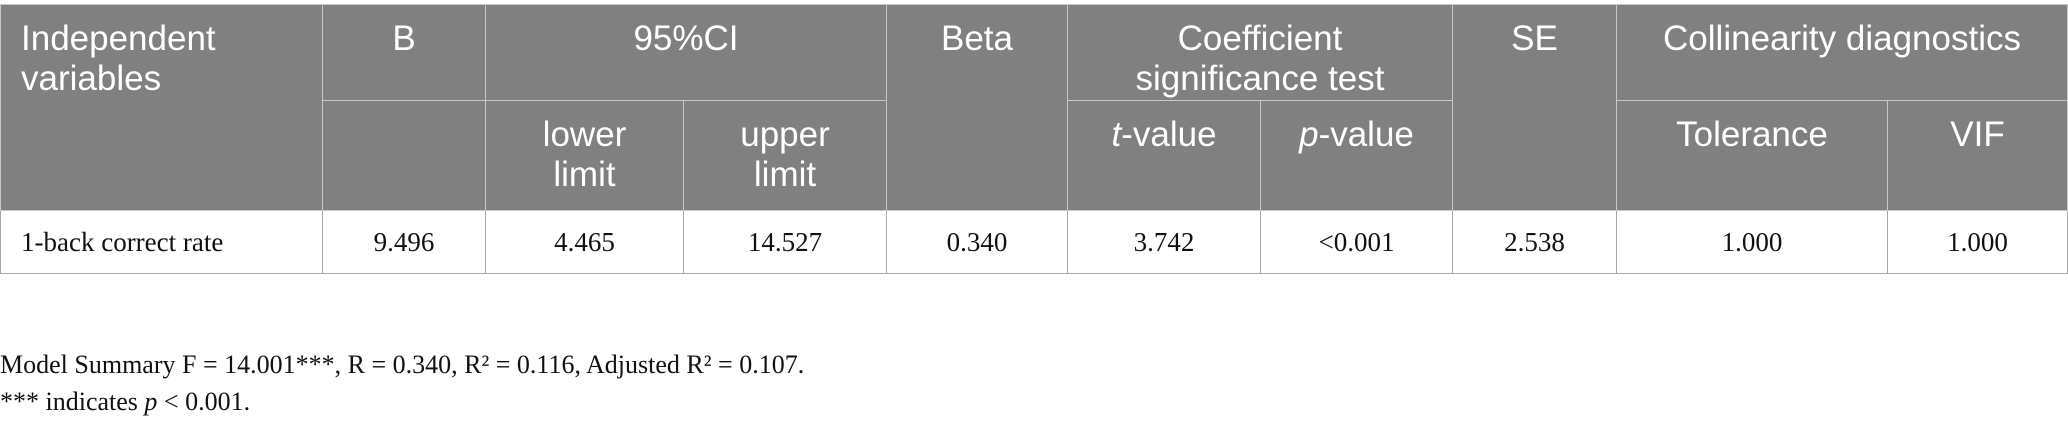 The height and width of the screenshot is (428, 2068). What do you see at coordinates (584, 242) in the screenshot?
I see `table-cell: 4.465` at bounding box center [584, 242].